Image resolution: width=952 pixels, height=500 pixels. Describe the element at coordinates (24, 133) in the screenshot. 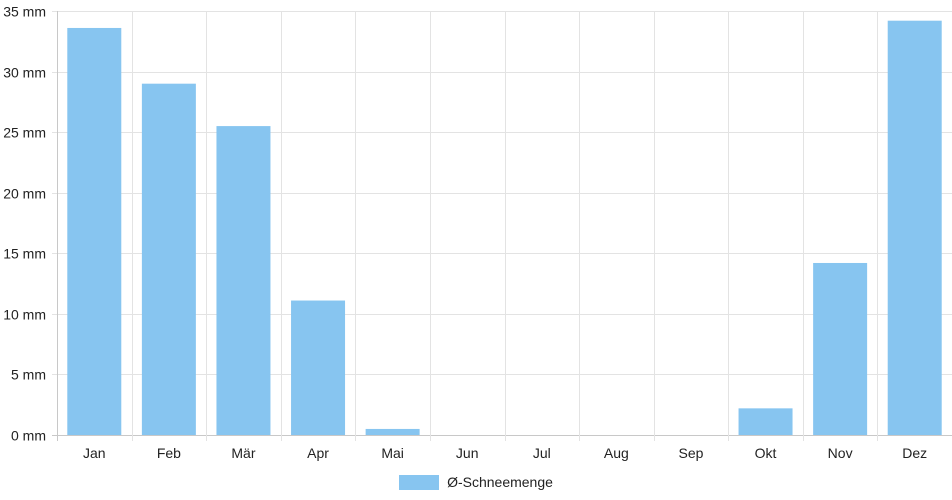

I see `y-tick-label: 25 mm` at that location.